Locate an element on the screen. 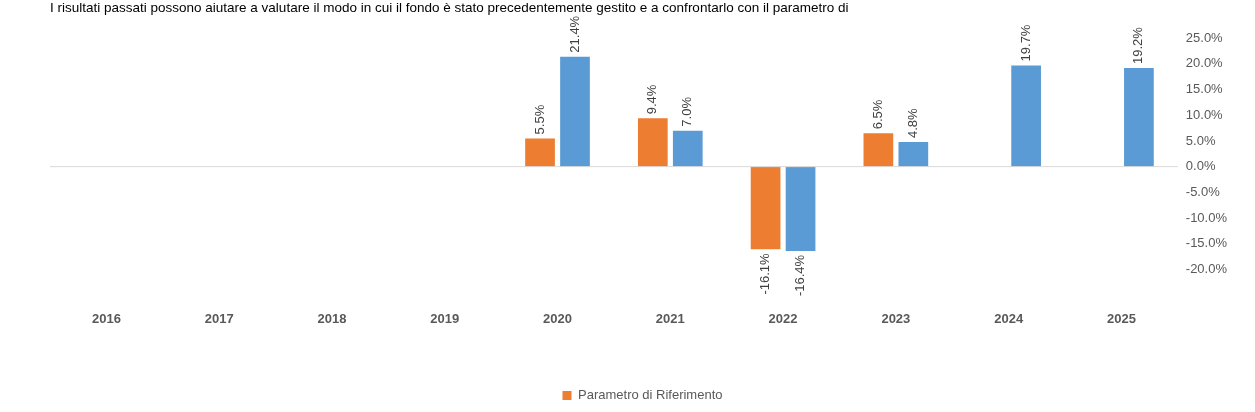 The height and width of the screenshot is (412, 1255). y-tick-label: -15.0% is located at coordinates (1206, 243).